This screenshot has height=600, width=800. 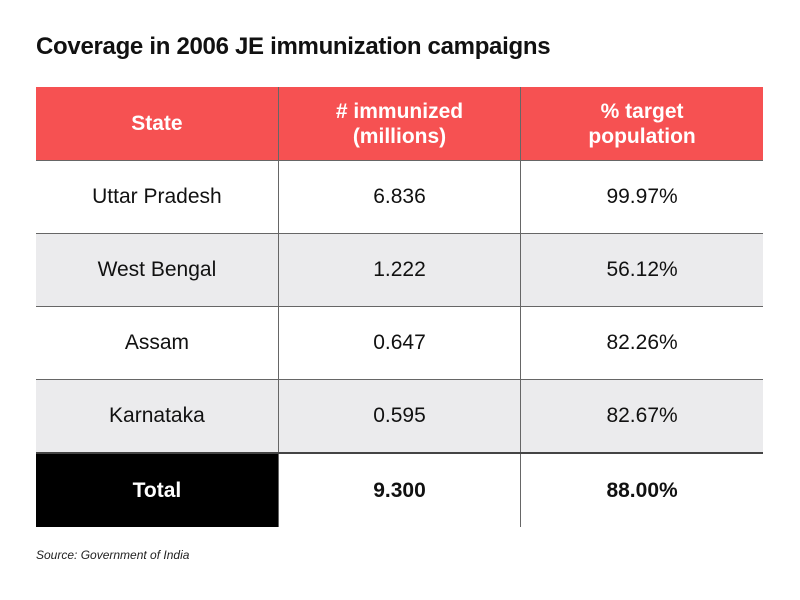 What do you see at coordinates (157, 124) in the screenshot?
I see `header-state: State` at bounding box center [157, 124].